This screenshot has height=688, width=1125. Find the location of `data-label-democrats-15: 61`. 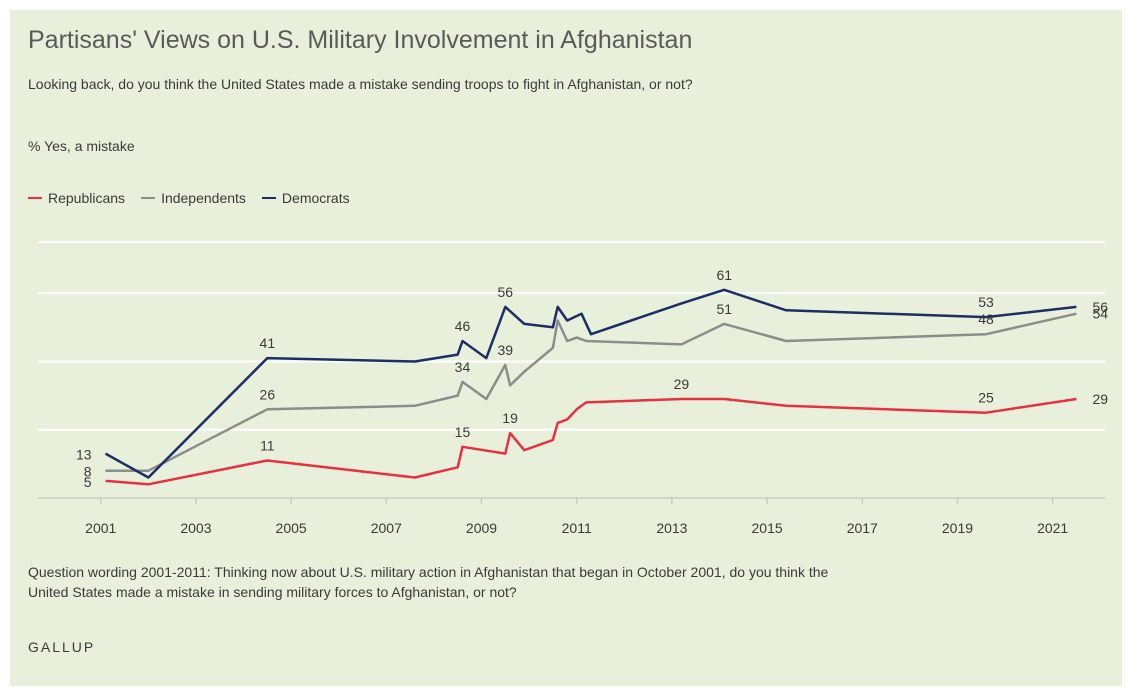

data-label-democrats-15: 61 is located at coordinates (724, 275).